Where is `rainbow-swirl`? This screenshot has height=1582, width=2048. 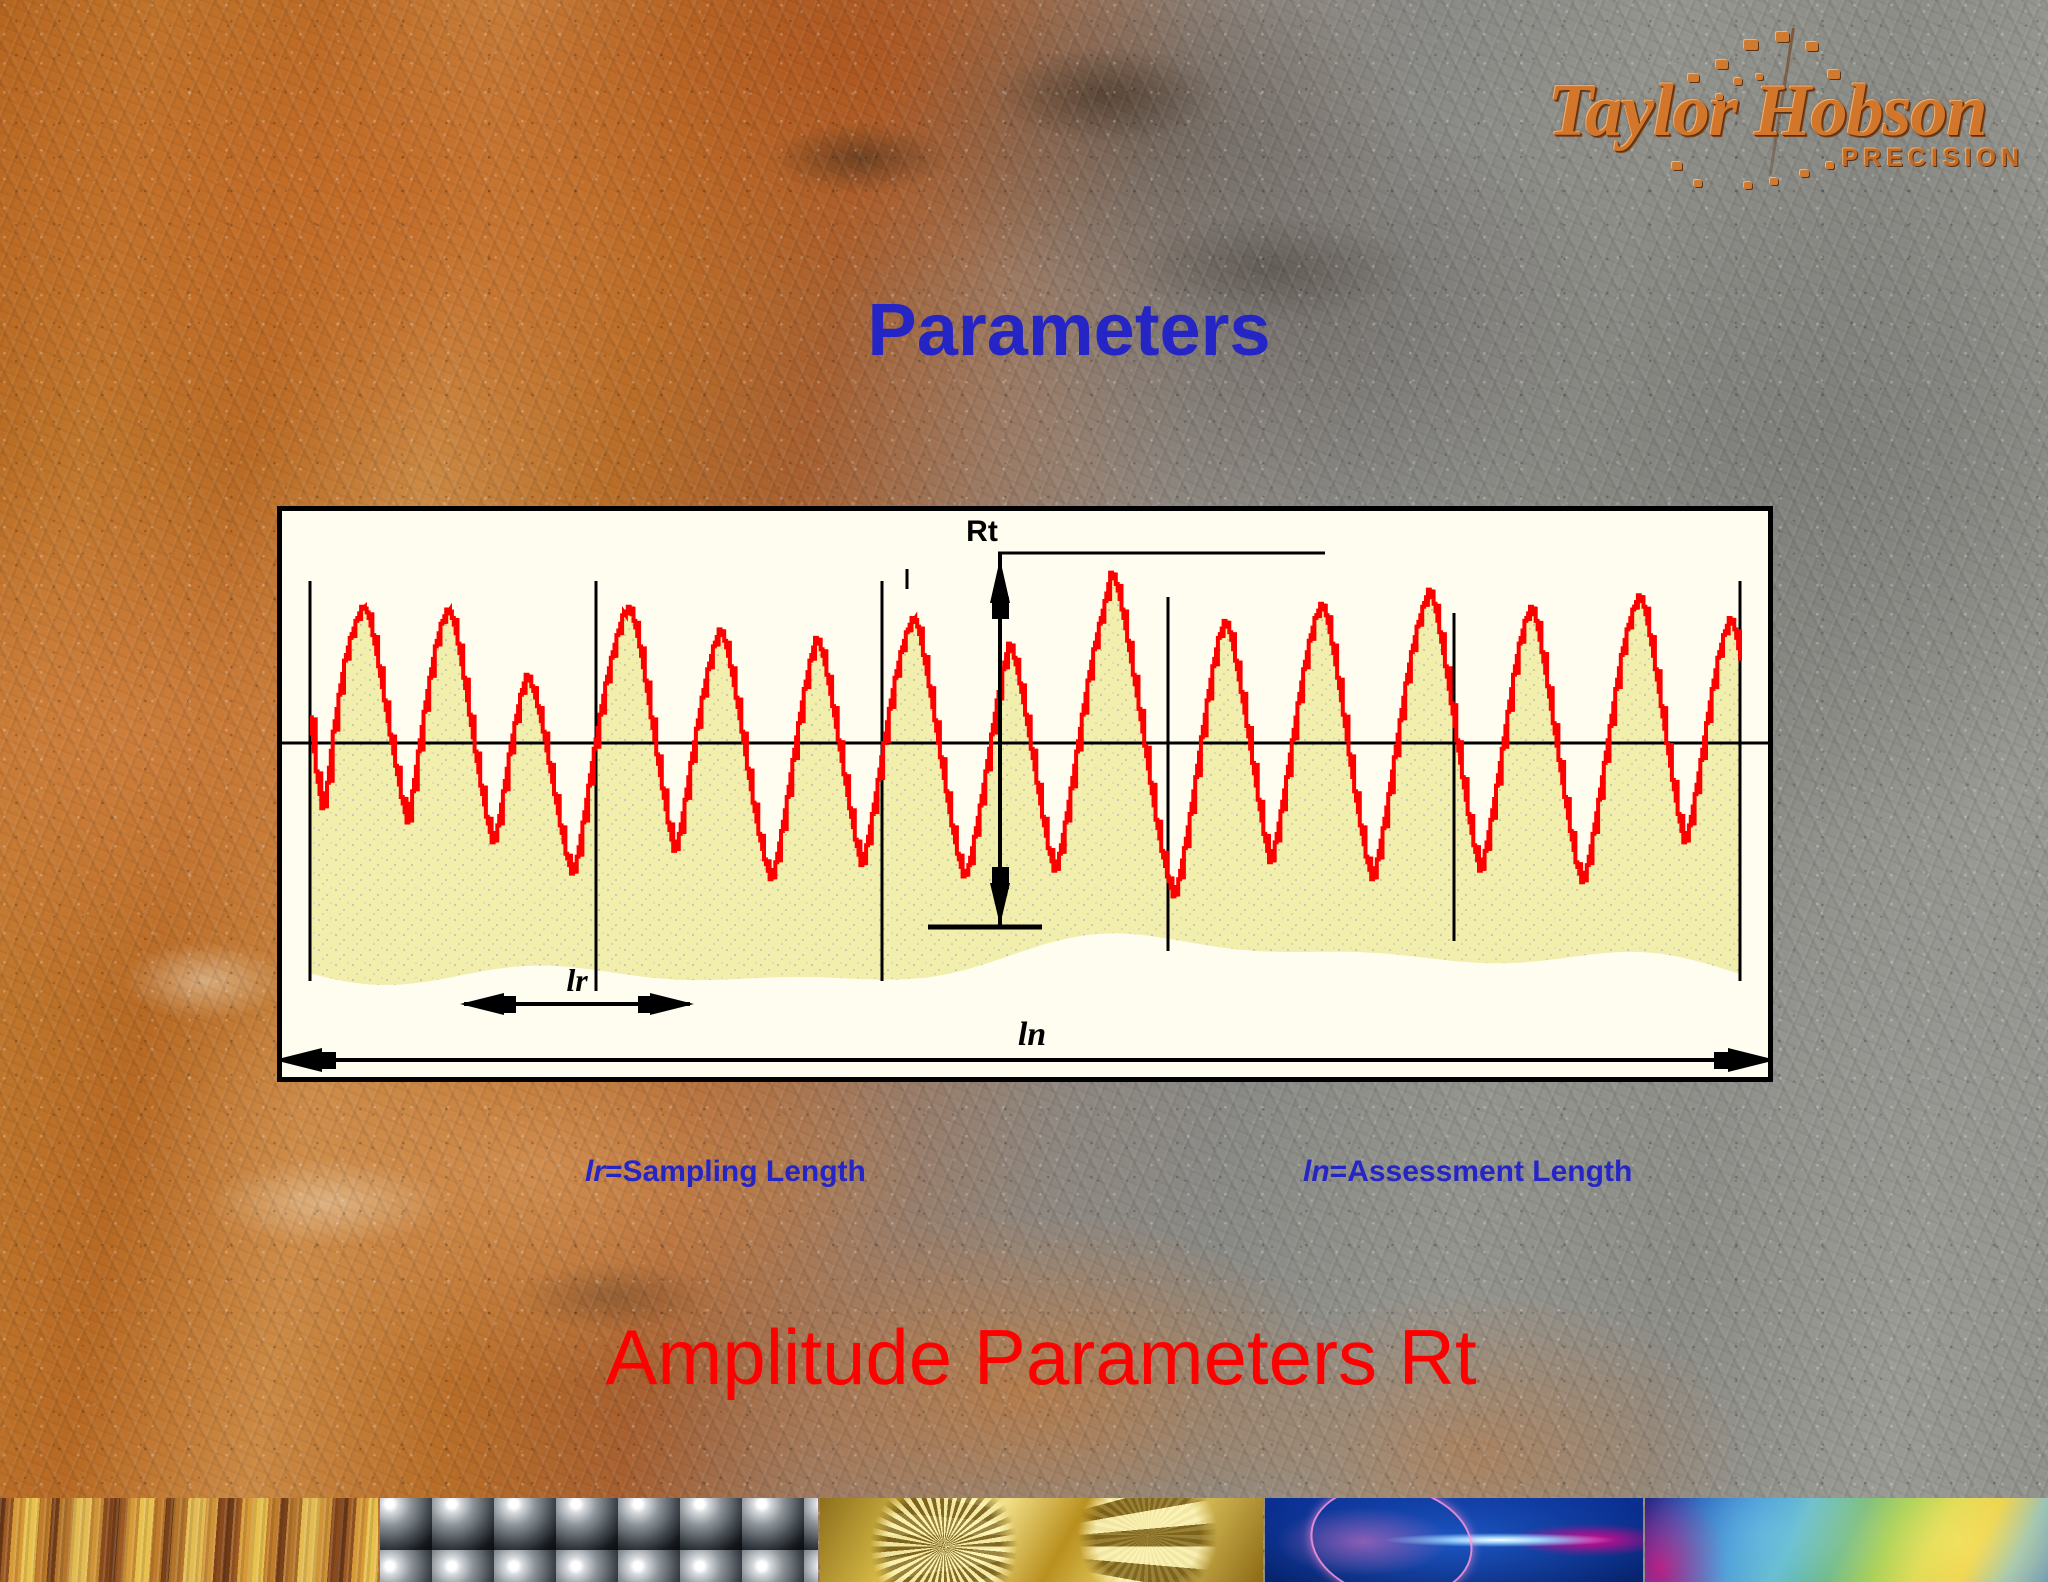 rainbow-swirl is located at coordinates (1846, 1540).